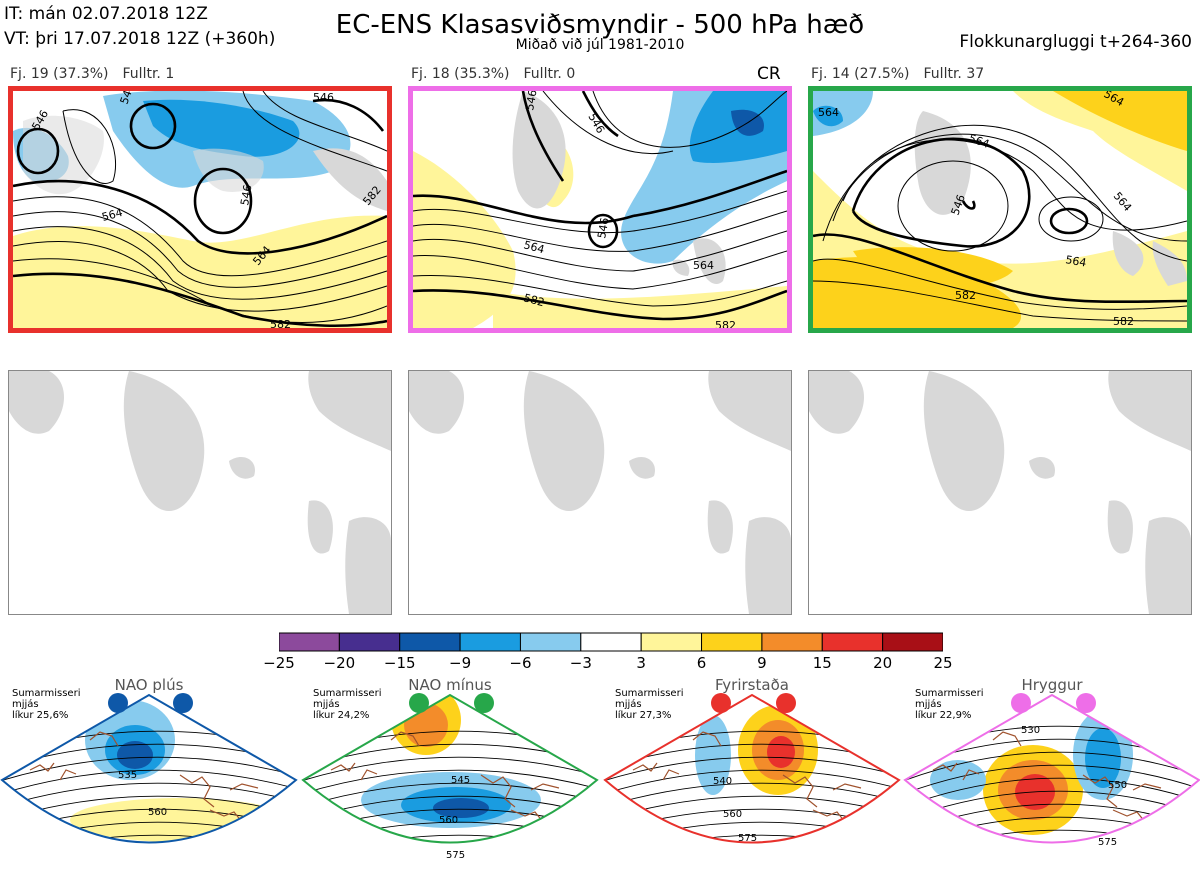 This screenshot has width=1200, height=871. I want to click on cluster-1-map: 546 546 546 564 564 546 582 582, so click(200, 209).